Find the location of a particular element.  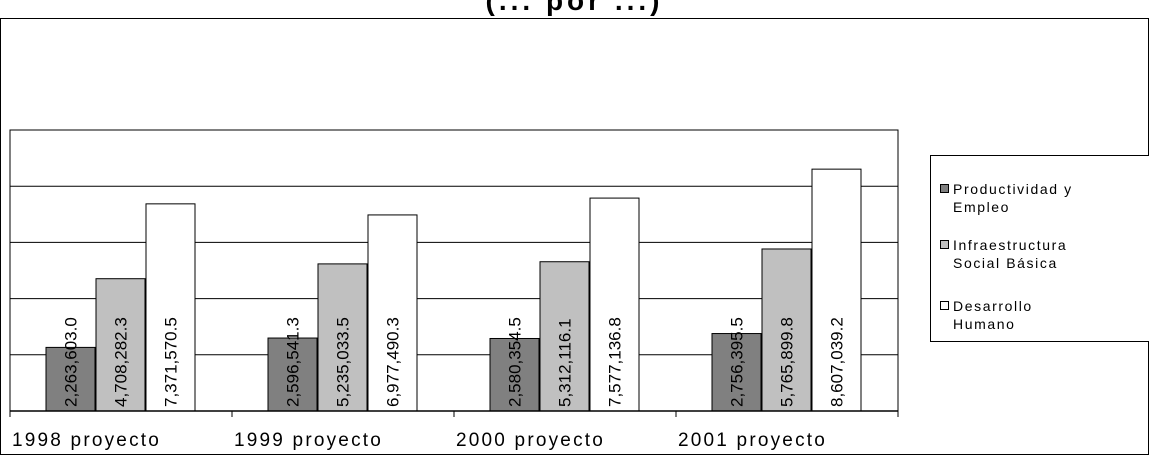

data-label: 5,312,116.1 is located at coordinates (565, 362).